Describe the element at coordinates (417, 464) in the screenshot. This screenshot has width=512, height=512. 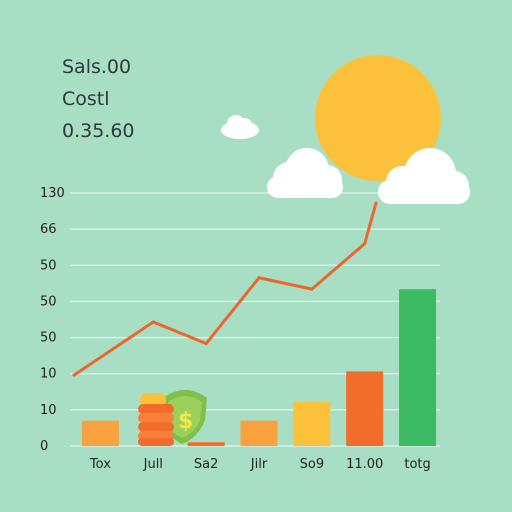
I see `x-tick-label: totg` at that location.